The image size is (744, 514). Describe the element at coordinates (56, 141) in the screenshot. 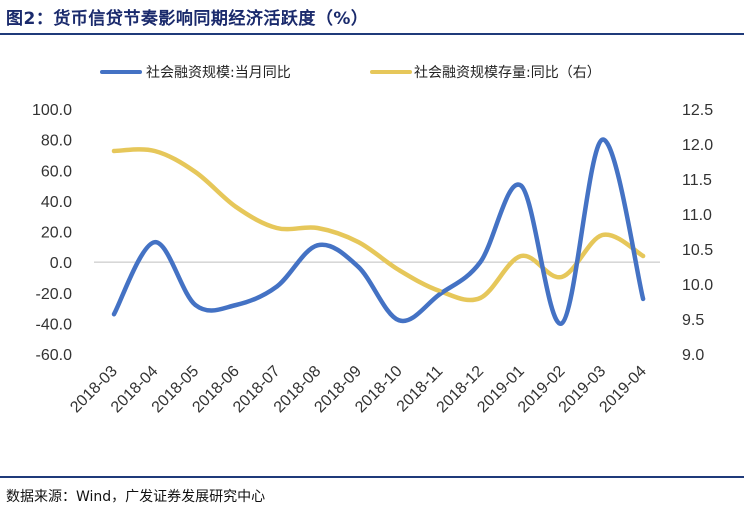

I see `left-tick-label: 80.0` at that location.